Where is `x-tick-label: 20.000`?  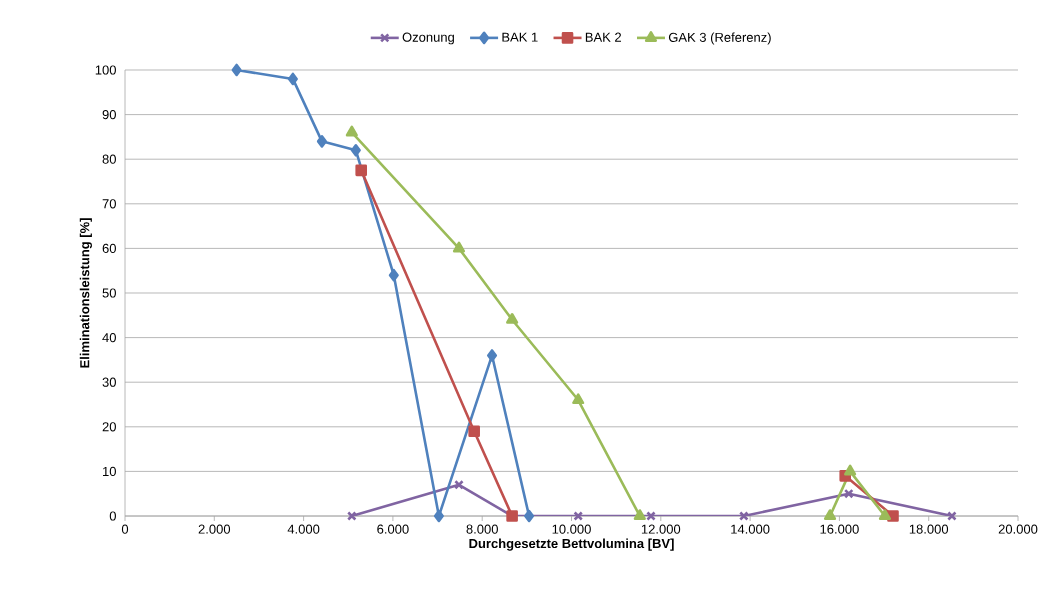 x-tick-label: 20.000 is located at coordinates (1018, 529).